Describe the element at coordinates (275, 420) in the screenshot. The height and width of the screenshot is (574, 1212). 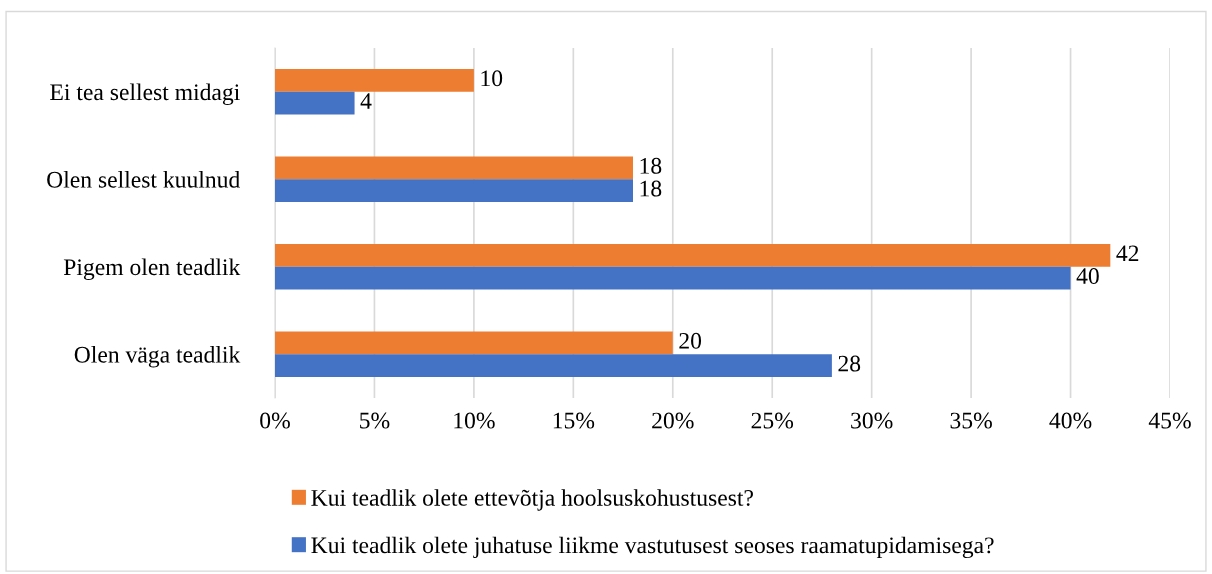
I see `x-tick-label: 0%` at that location.